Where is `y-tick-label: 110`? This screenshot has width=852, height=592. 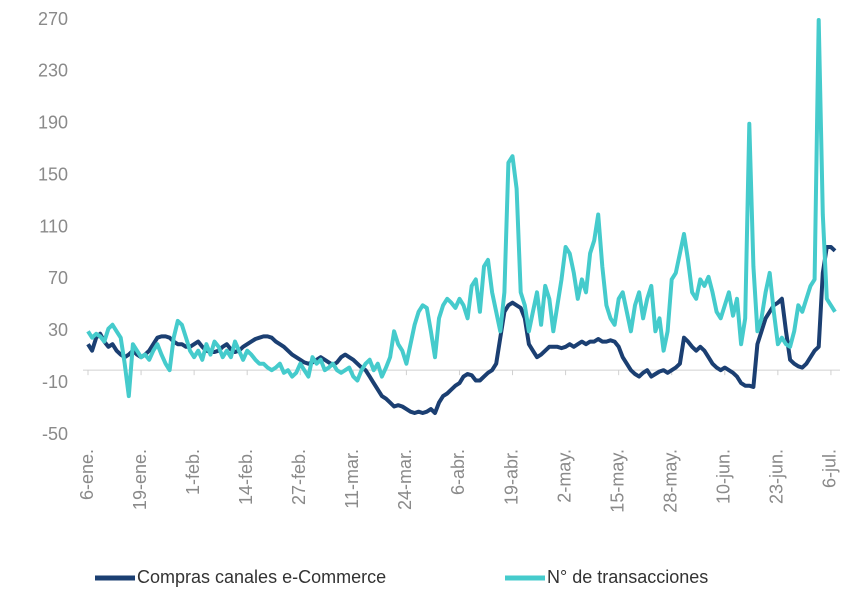 y-tick-label: 110 is located at coordinates (53, 226).